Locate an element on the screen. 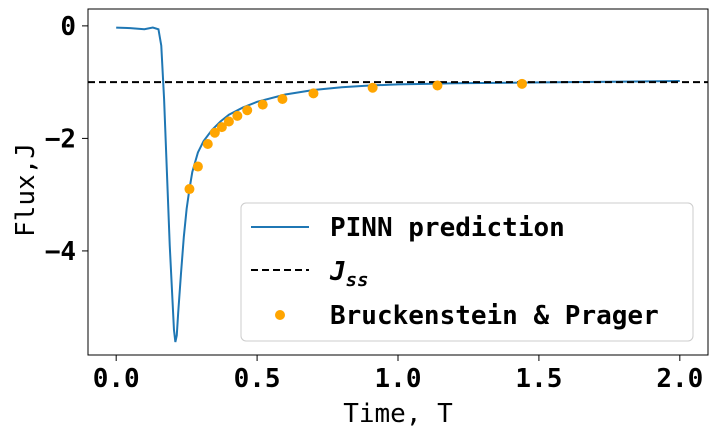 The height and width of the screenshot is (437, 716). y-axis: 0 −2 −4 is located at coordinates (66, 139).